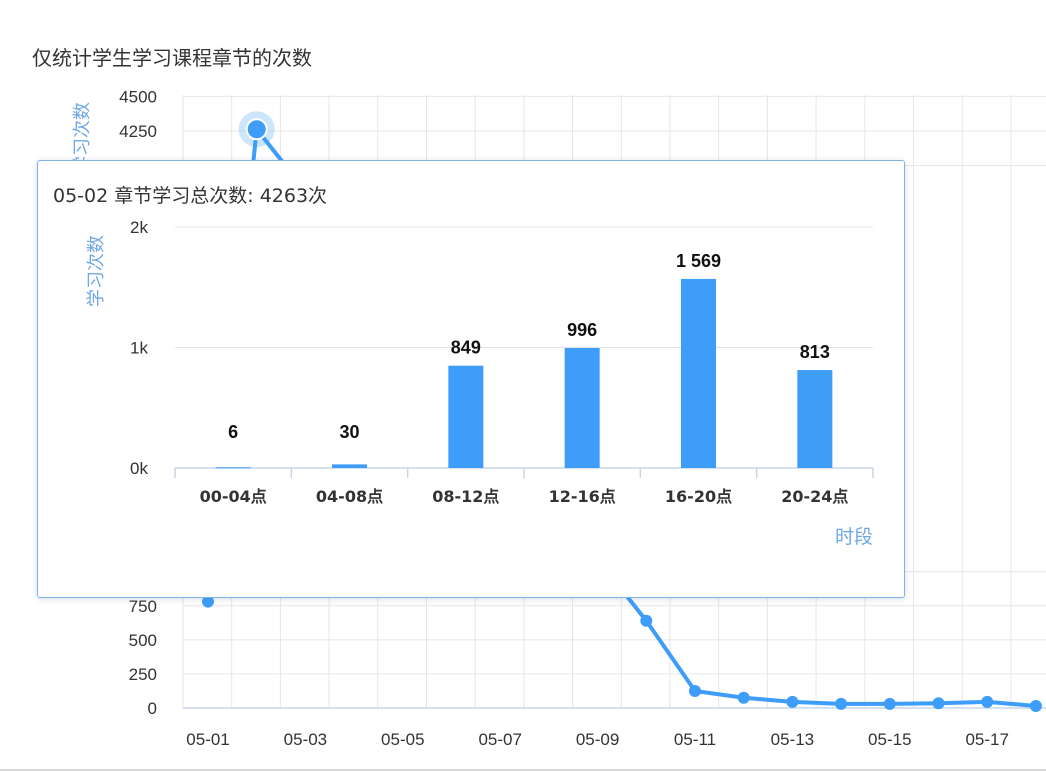 The image size is (1046, 771). I want to click on x-tick-label: 05-09, so click(597, 739).